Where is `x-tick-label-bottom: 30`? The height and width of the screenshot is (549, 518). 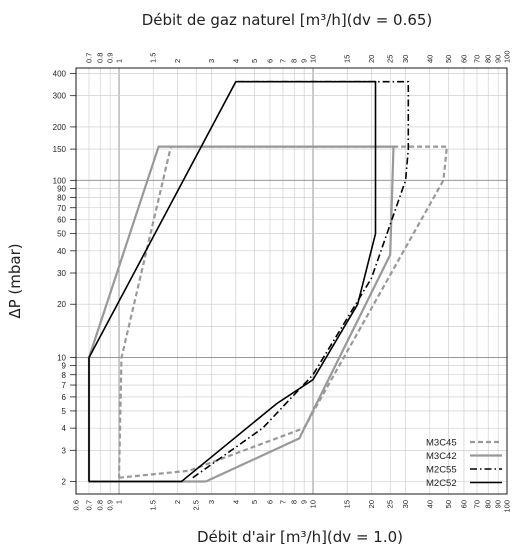 x-tick-label-bottom: 30 is located at coordinates (405, 504).